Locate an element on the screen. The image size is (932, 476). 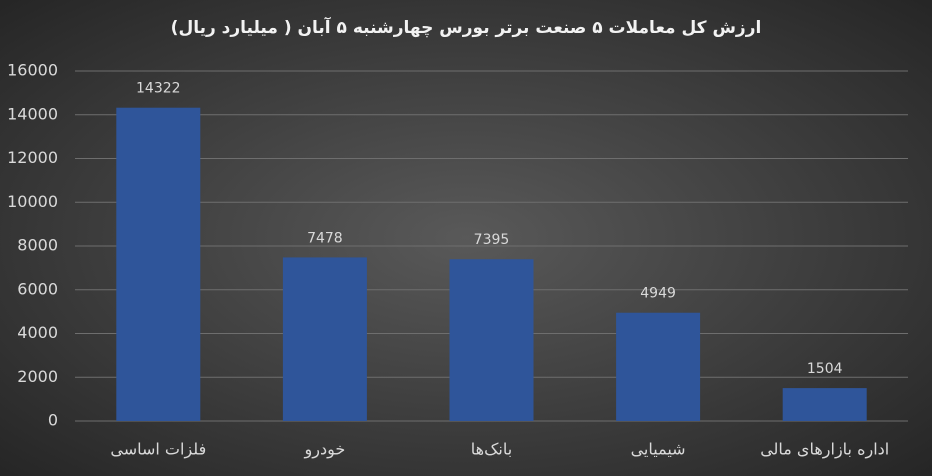
data-label: 7395 is located at coordinates (492, 240).